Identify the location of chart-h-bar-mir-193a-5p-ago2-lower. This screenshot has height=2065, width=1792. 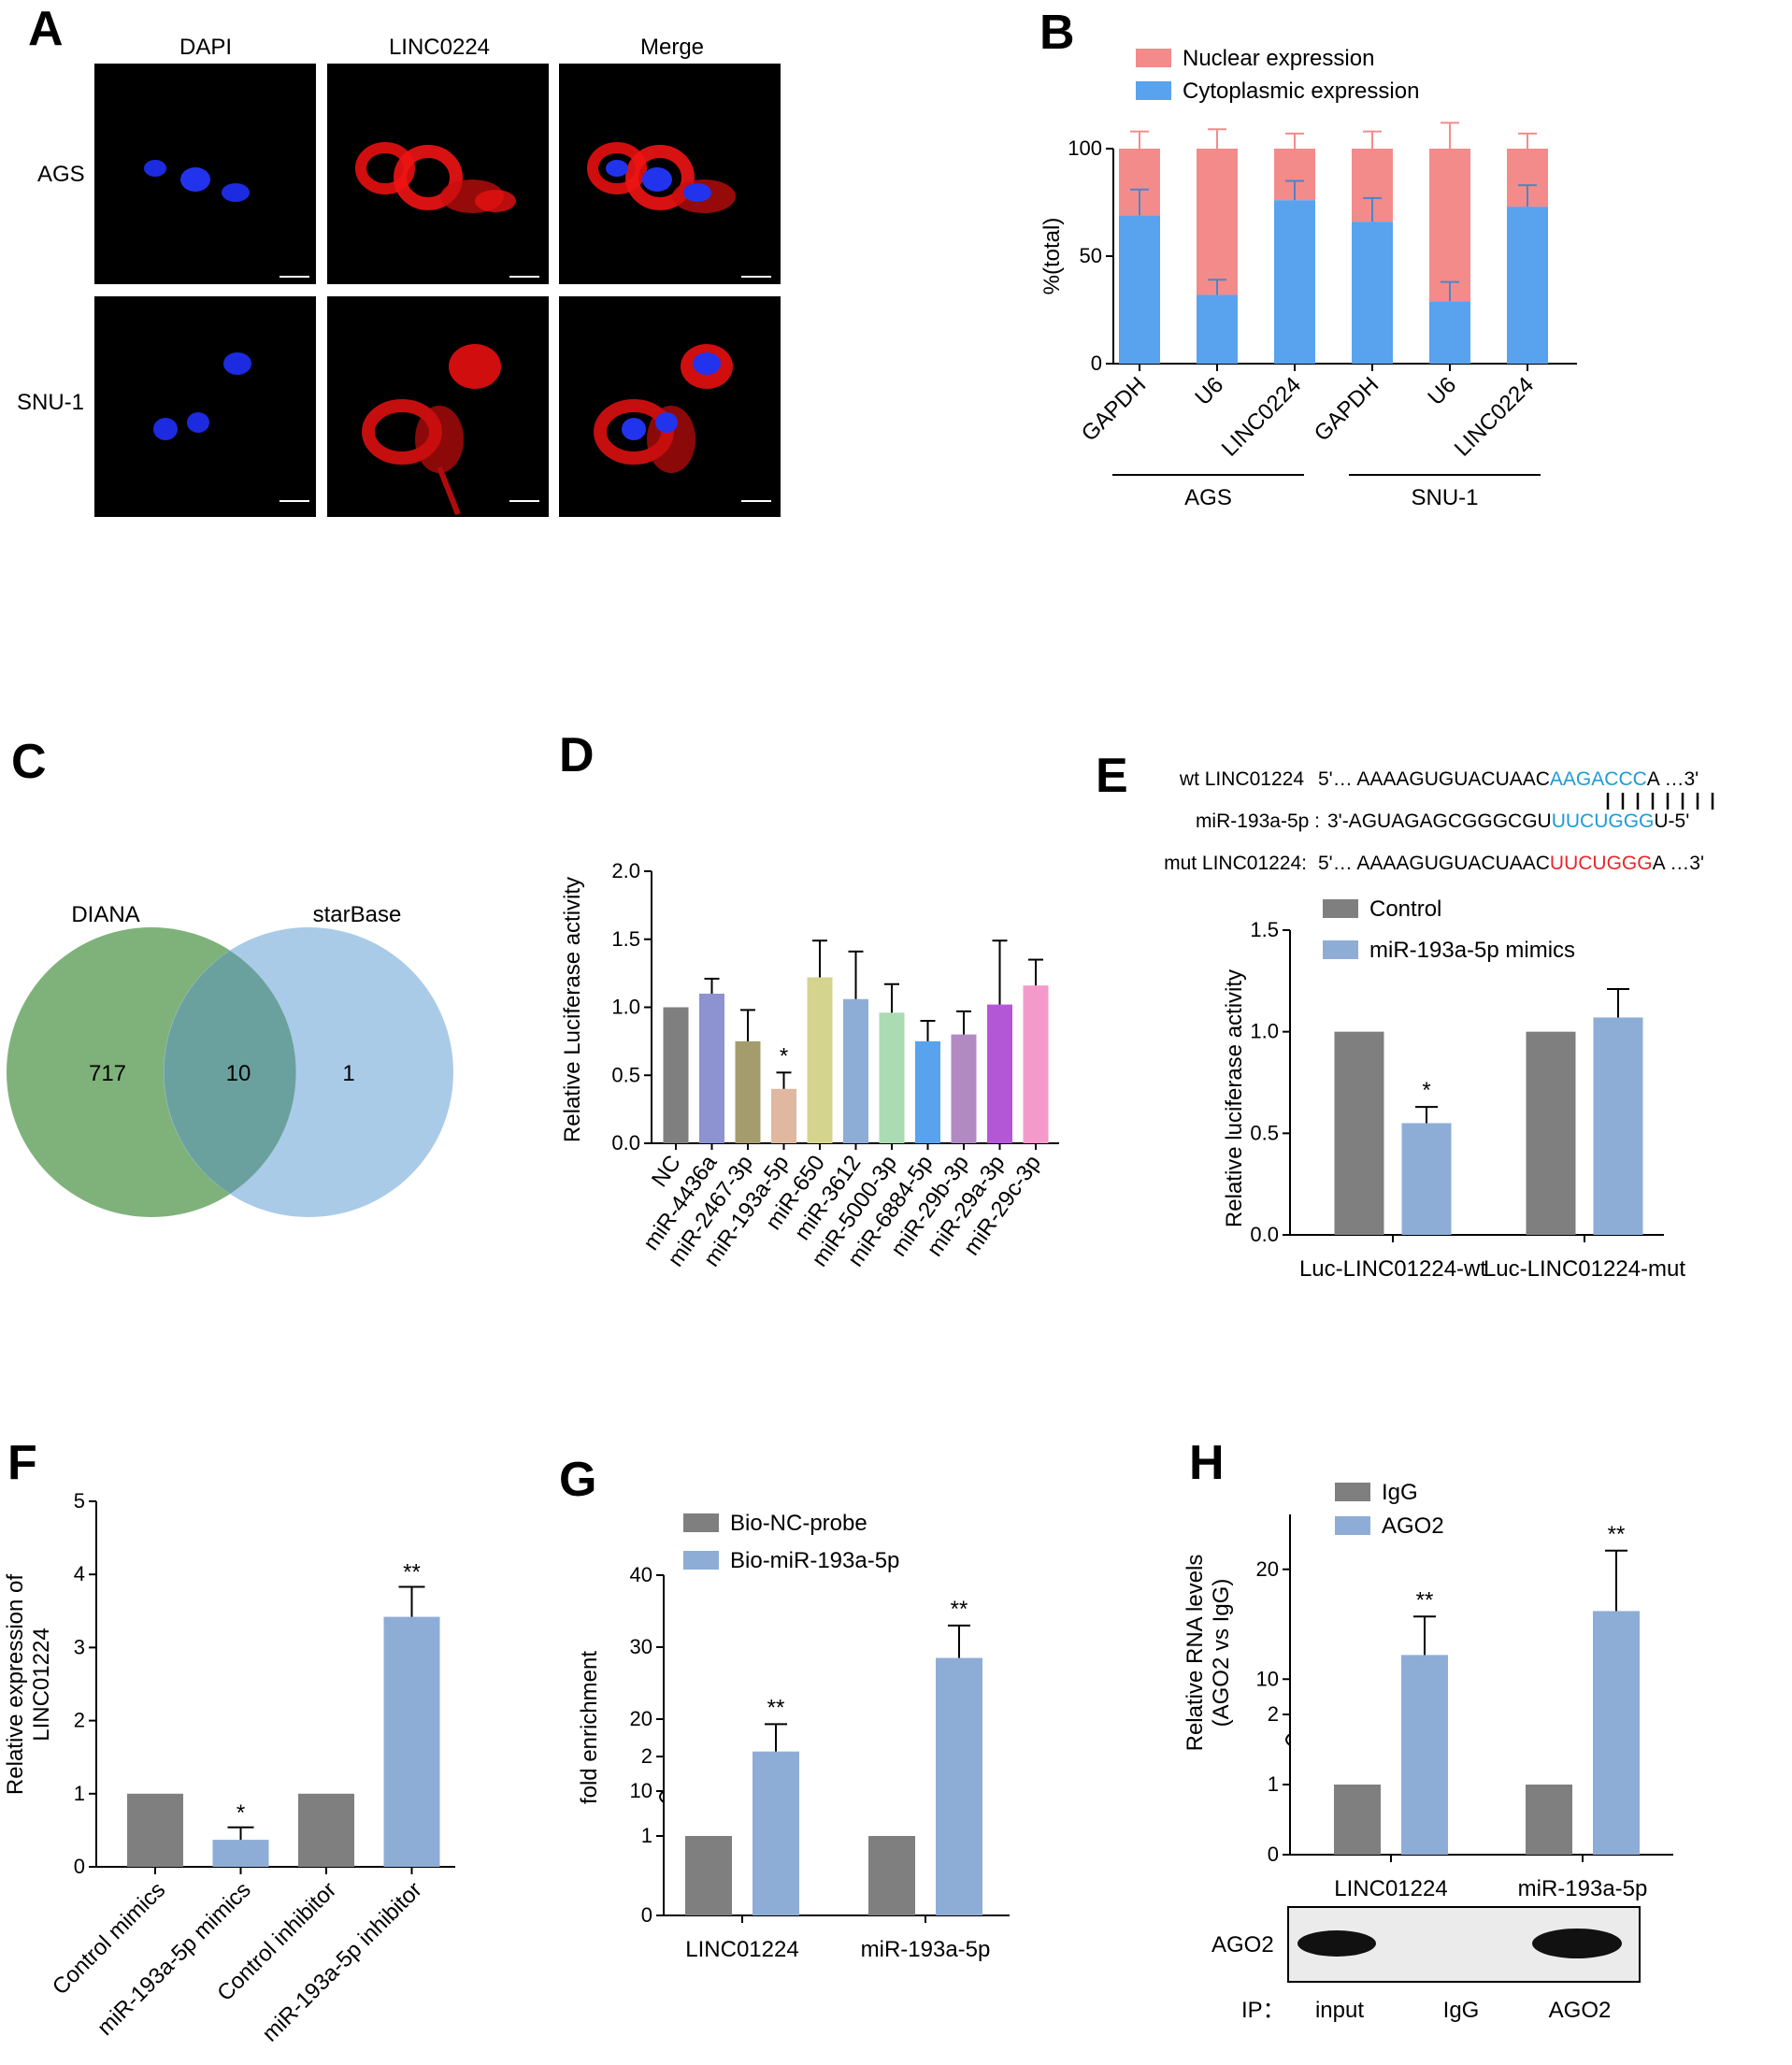
(1616, 1785).